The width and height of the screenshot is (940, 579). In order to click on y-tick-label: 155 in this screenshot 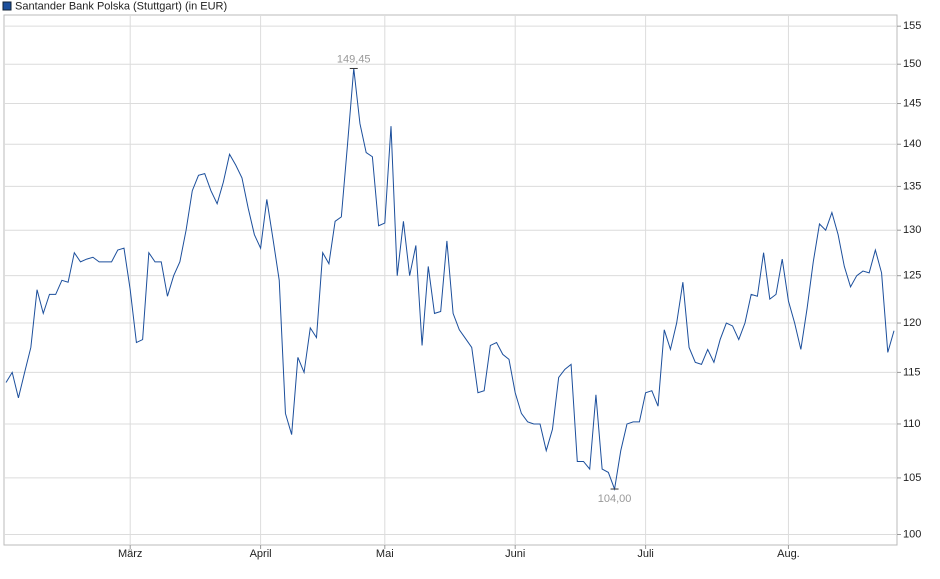, I will do `click(912, 26)`.